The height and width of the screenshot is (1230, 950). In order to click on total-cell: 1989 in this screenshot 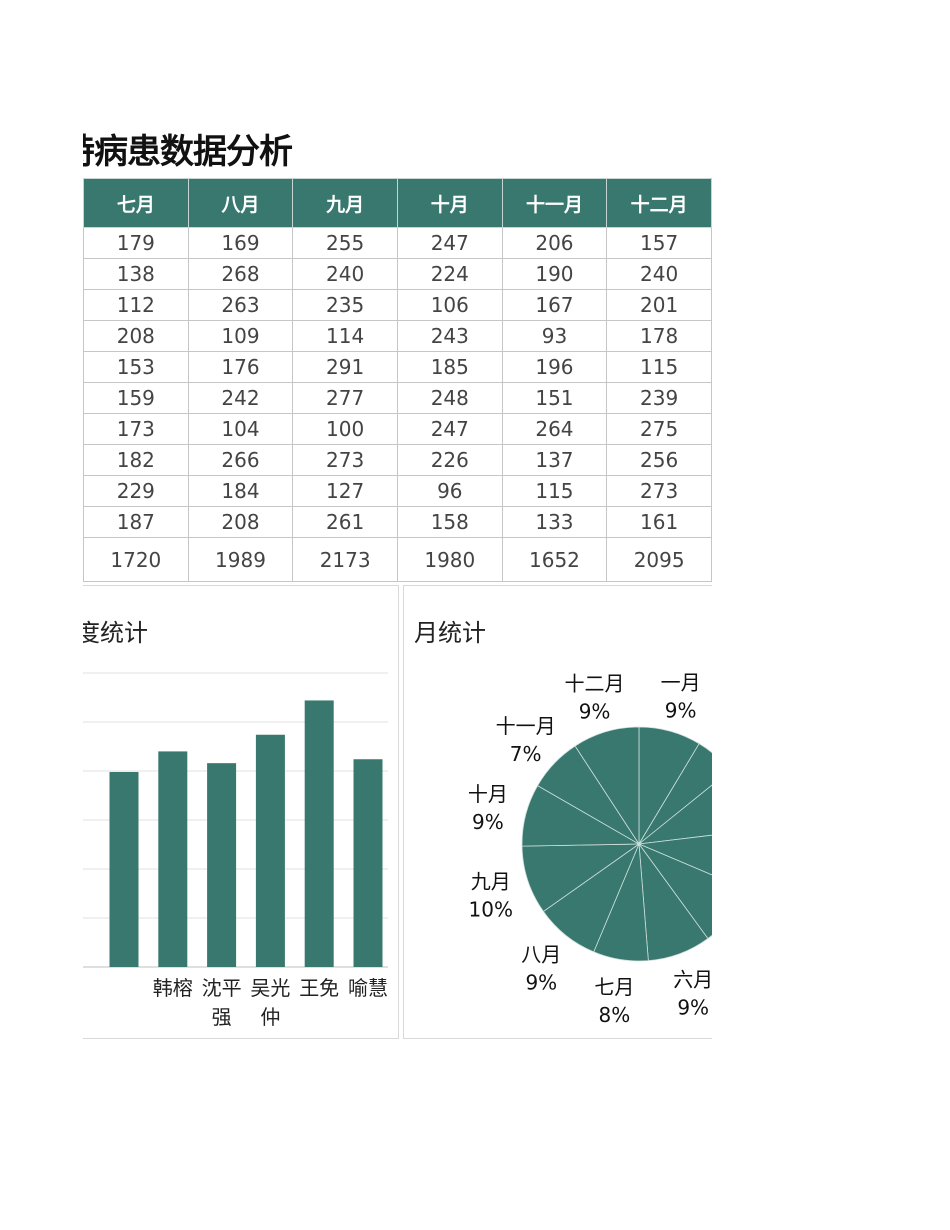, I will do `click(240, 559)`.